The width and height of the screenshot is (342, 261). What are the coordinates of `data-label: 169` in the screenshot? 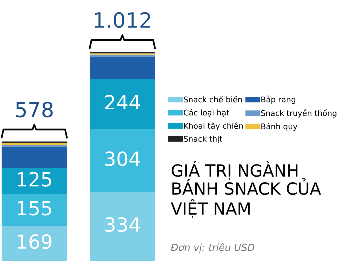 It's located at (35, 242).